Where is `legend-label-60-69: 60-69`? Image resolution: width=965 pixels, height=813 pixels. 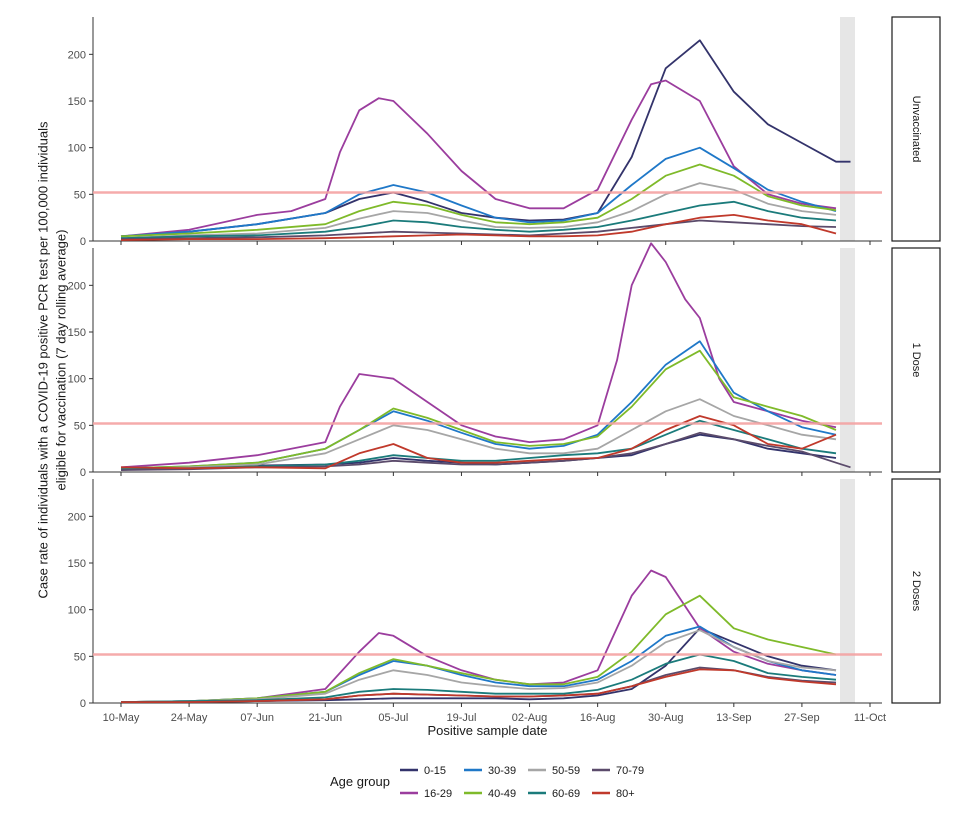
legend-label-60-69: 60-69 is located at coordinates (566, 794).